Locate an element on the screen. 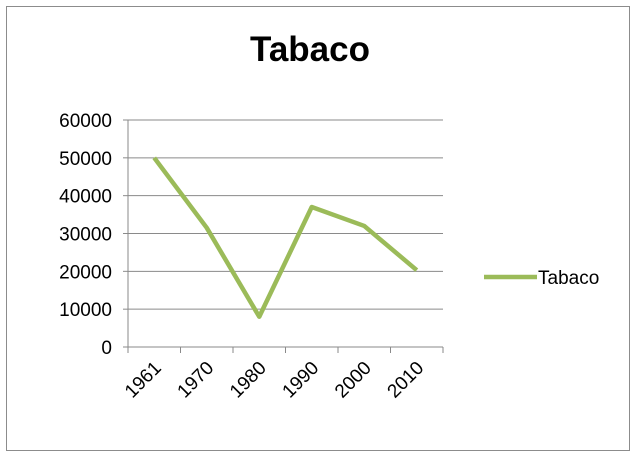 Image resolution: width=639 pixels, height=457 pixels. y-tick-label: 50000 is located at coordinates (85, 159).